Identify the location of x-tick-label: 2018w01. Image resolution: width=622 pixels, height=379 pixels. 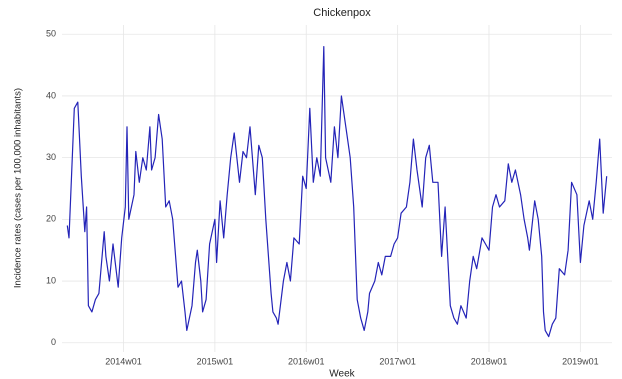
(489, 361).